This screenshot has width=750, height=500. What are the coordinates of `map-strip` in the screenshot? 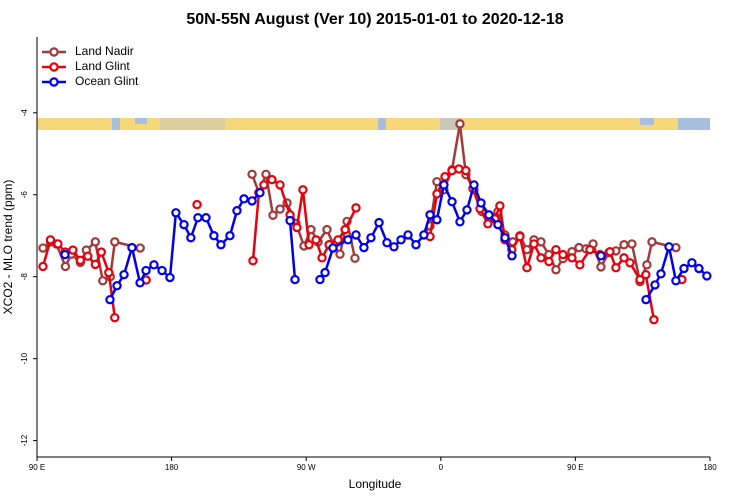 It's located at (373, 124).